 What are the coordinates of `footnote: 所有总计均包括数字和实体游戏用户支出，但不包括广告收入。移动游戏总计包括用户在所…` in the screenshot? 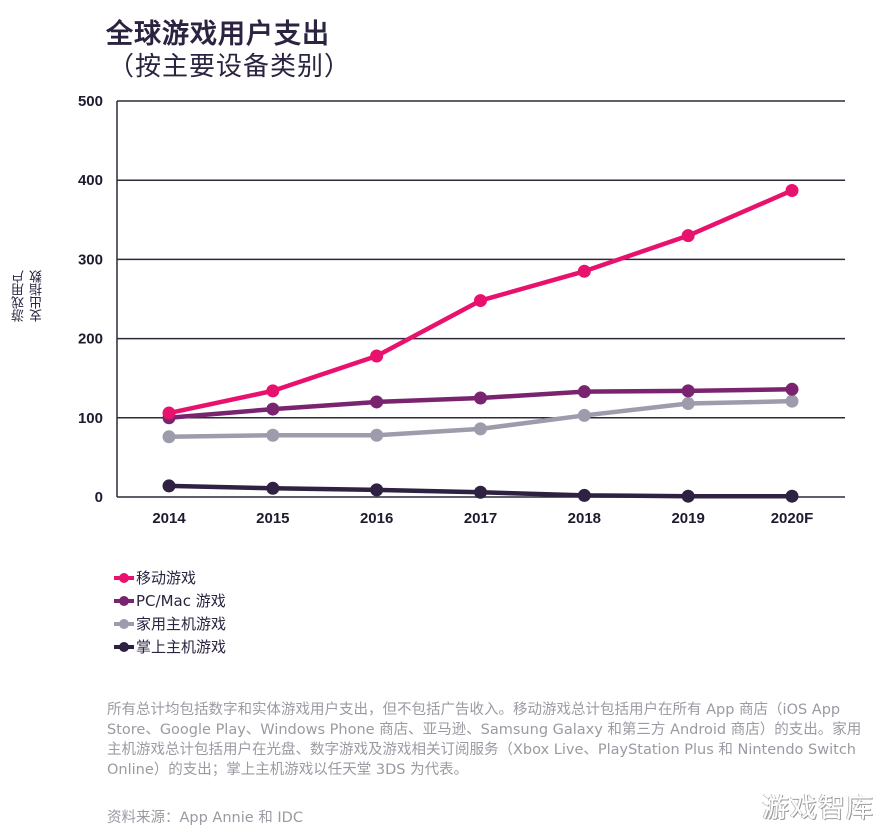 It's located at (484, 740).